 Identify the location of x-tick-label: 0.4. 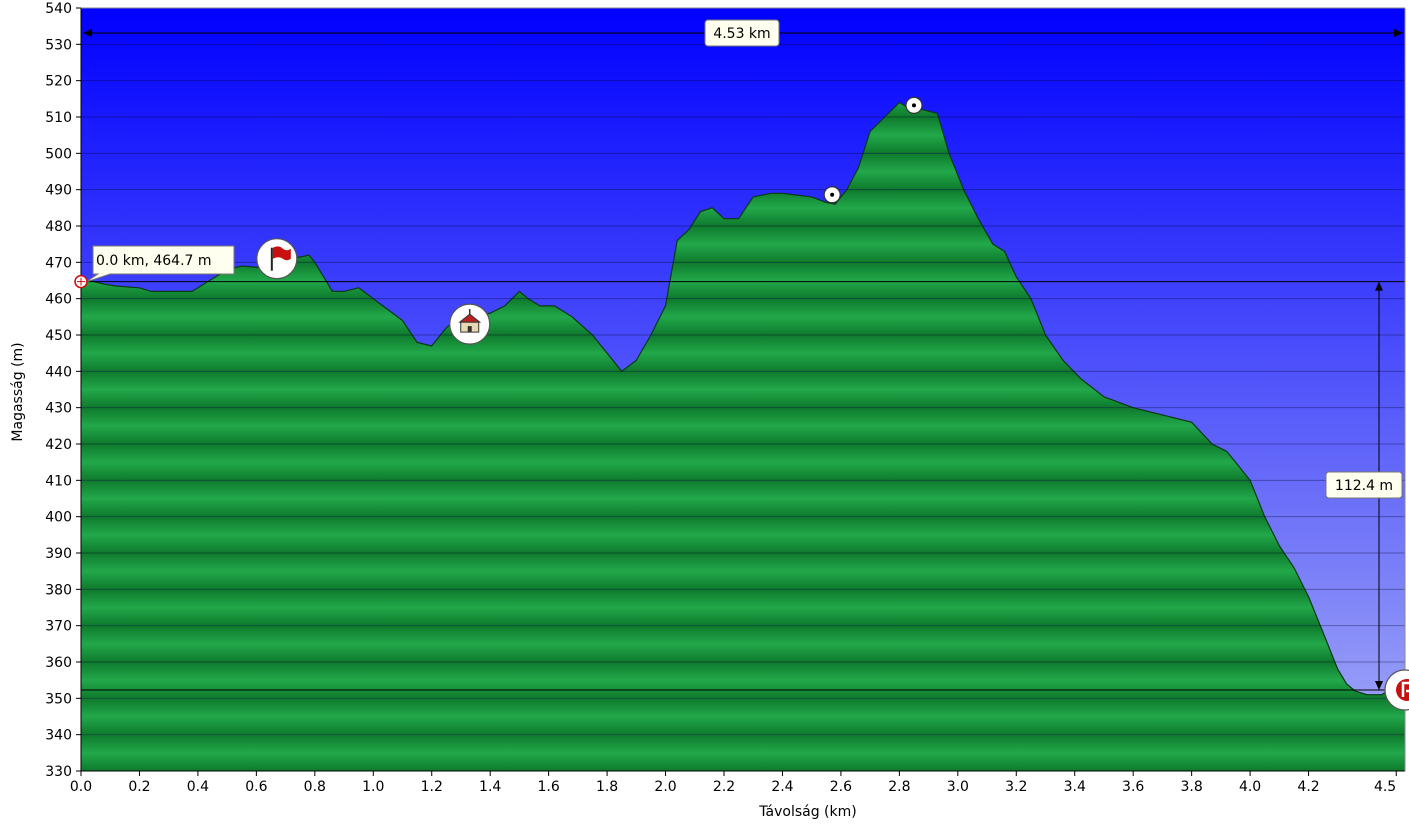
(198, 787).